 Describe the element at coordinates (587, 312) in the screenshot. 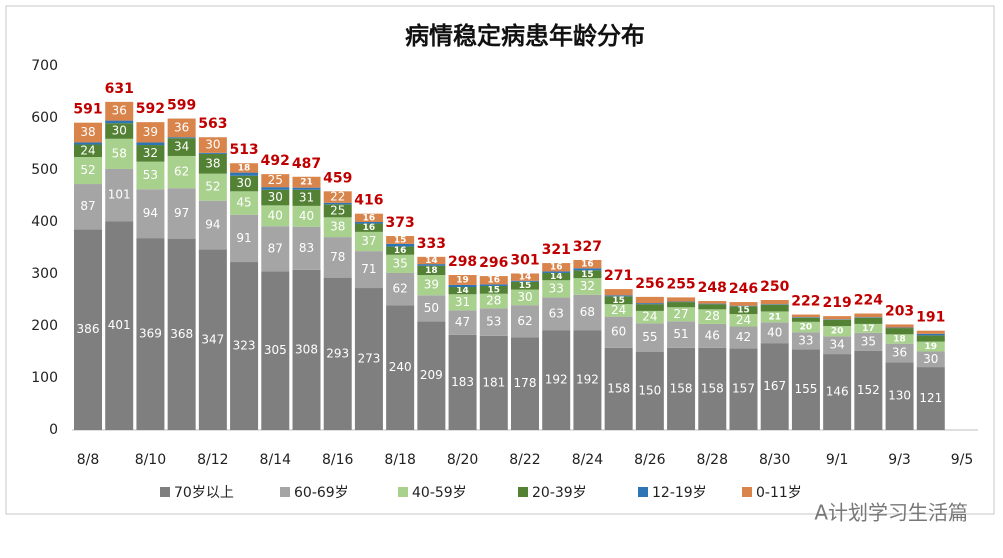

I see `data-label: 68` at that location.